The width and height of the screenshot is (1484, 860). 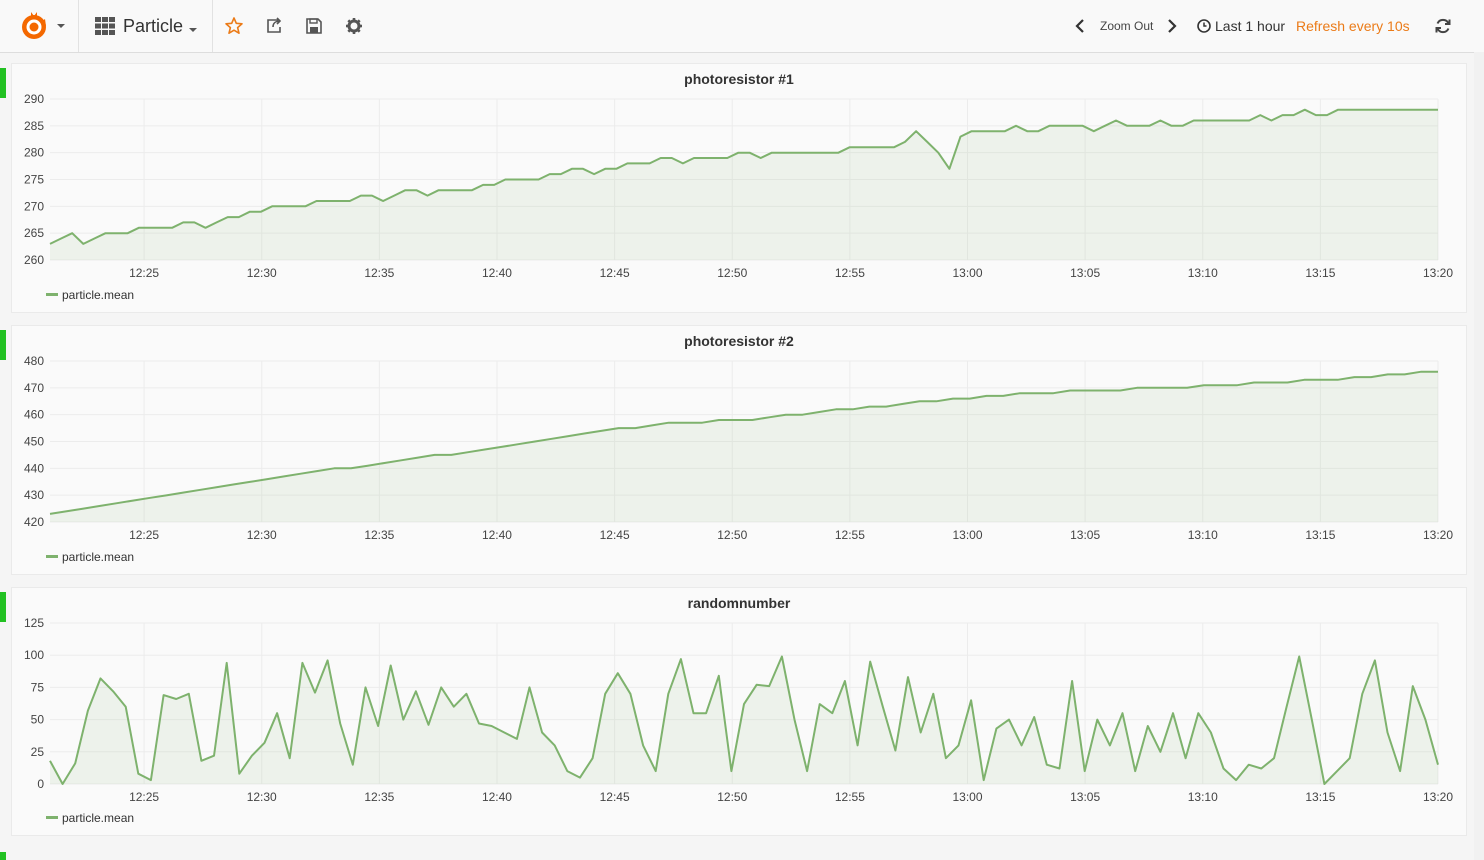 I want to click on chevron-right-icon, so click(x=1172, y=26).